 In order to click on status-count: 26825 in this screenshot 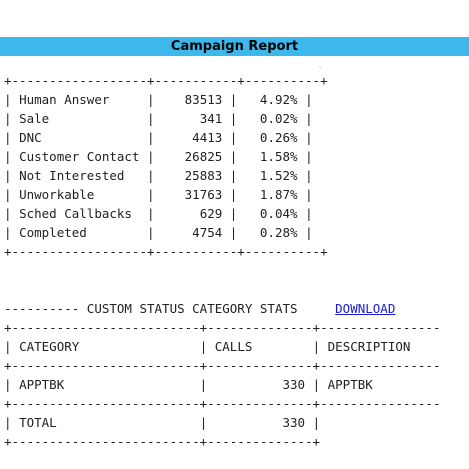, I will do `click(203, 156)`.